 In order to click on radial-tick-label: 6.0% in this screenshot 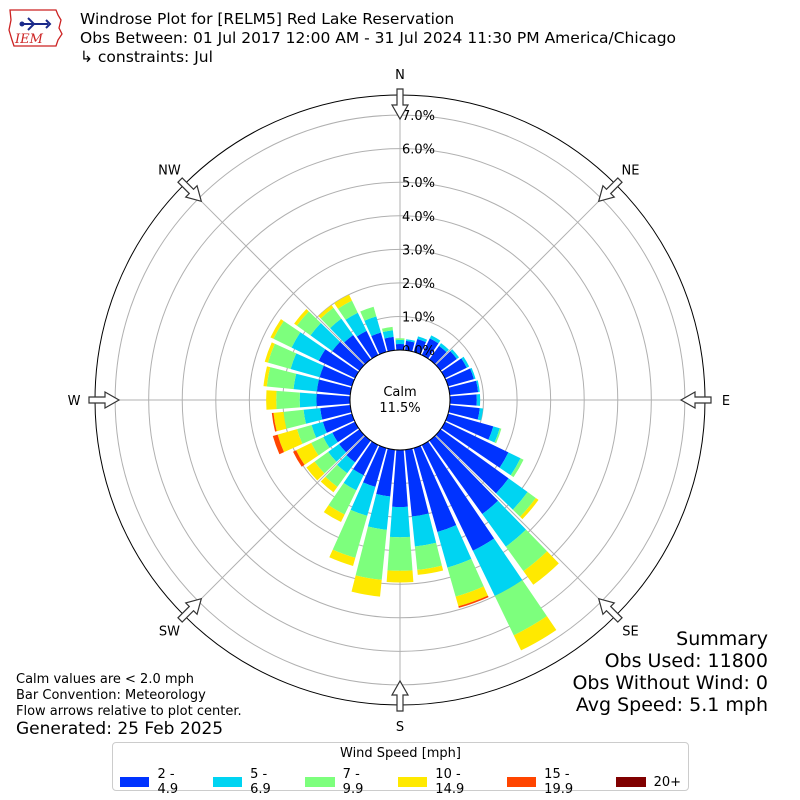, I will do `click(418, 150)`.